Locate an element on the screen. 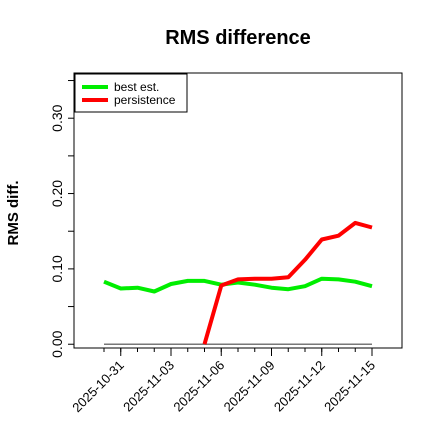  series-line-persistence is located at coordinates (287, 282).